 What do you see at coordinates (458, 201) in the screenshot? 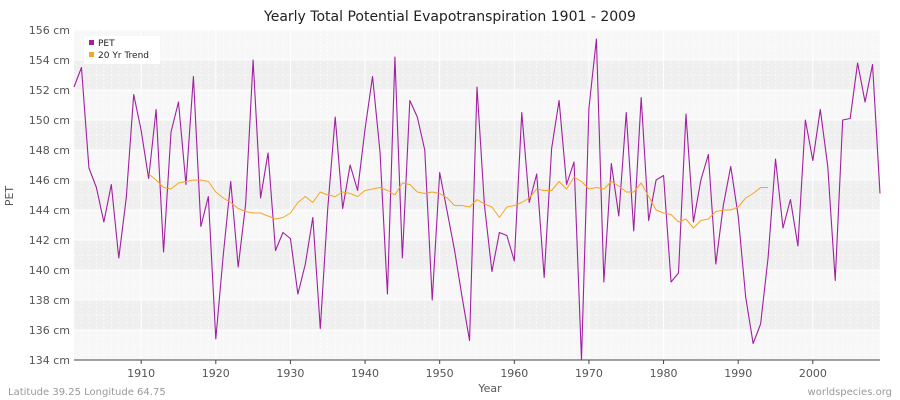
I see `trend-series-line` at bounding box center [458, 201].